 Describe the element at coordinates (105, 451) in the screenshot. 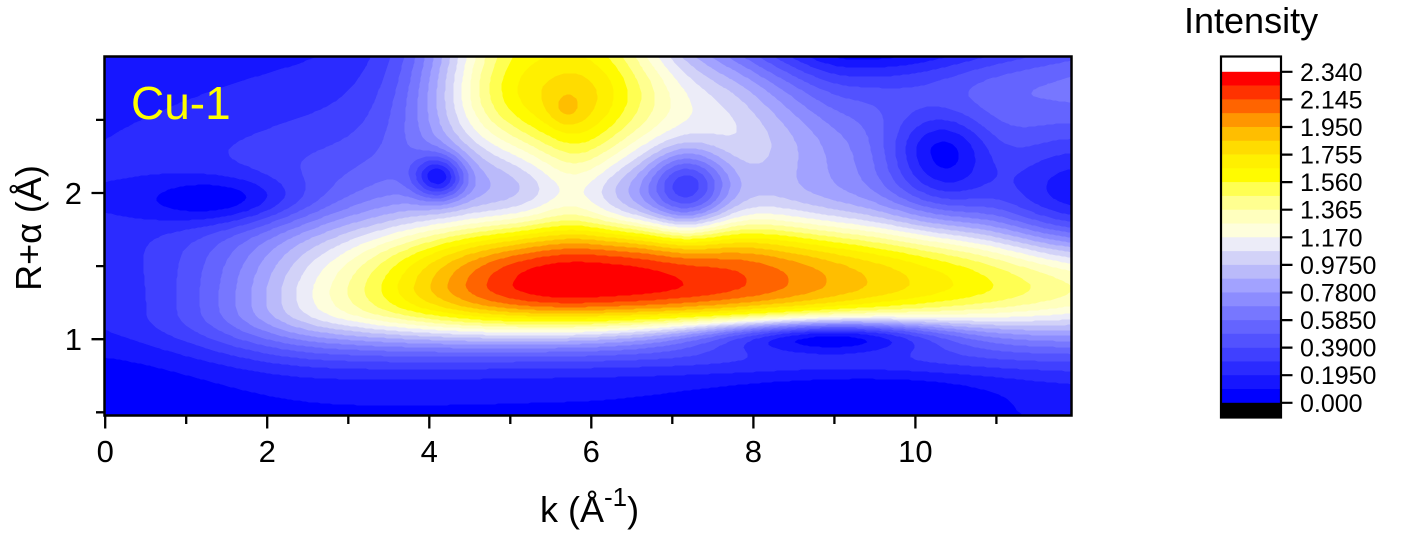

I see `svg-text: 0` at that location.